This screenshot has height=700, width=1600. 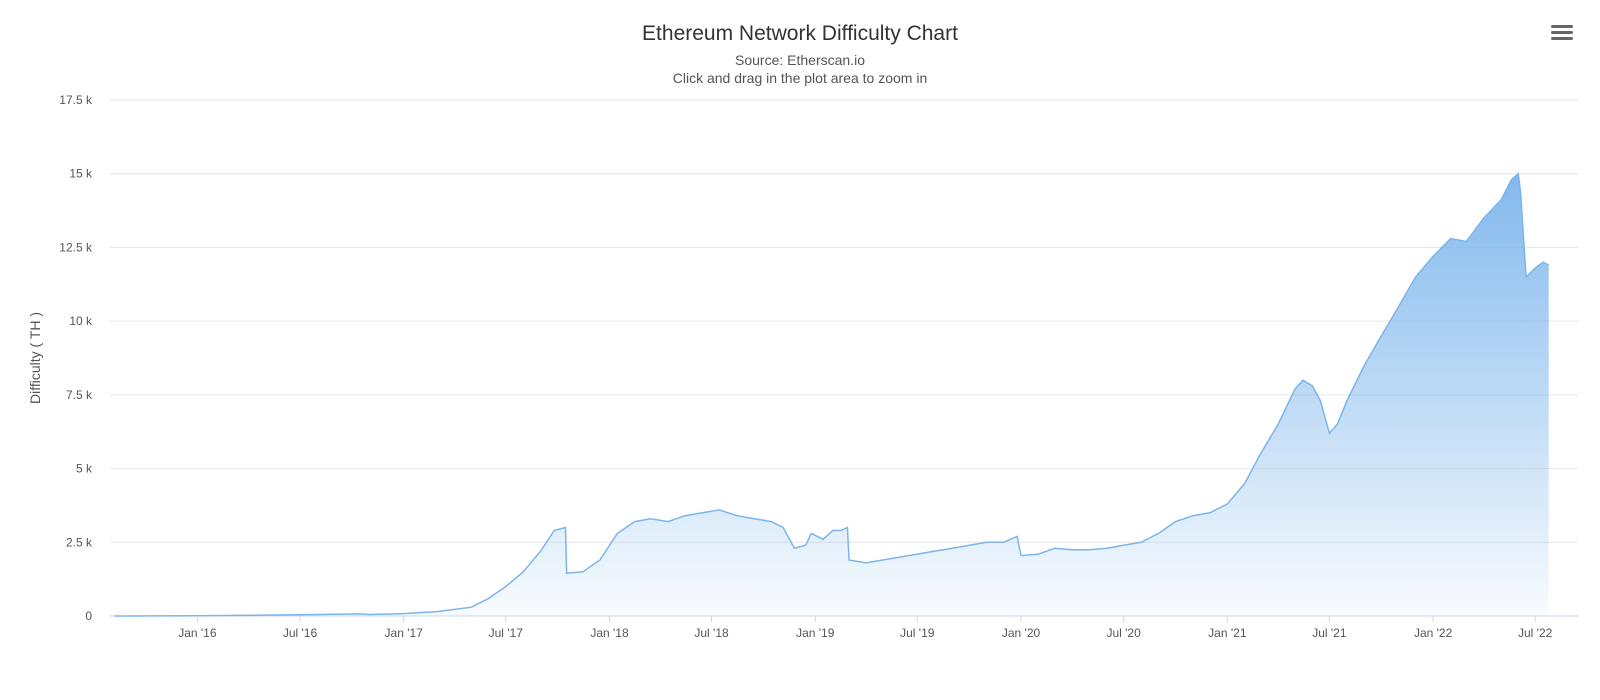 I want to click on x-tick-label: Jan '17, so click(x=404, y=633).